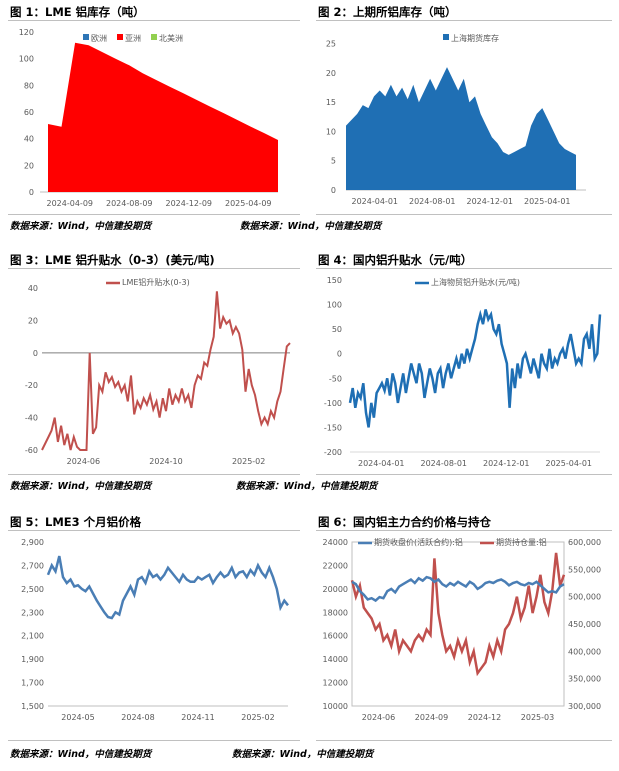 The image size is (619, 771). What do you see at coordinates (32, 589) in the screenshot?
I see `y-tick-label: 2,500` at bounding box center [32, 589].